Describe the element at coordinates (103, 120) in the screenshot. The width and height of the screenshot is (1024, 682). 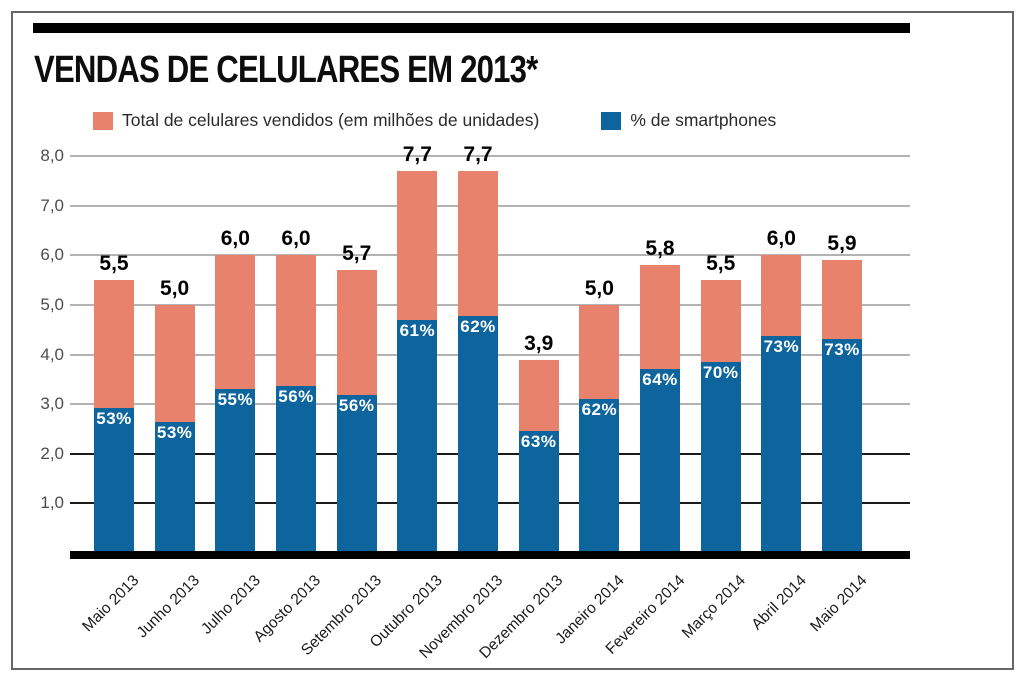
I see `legend-swatch-total` at that location.